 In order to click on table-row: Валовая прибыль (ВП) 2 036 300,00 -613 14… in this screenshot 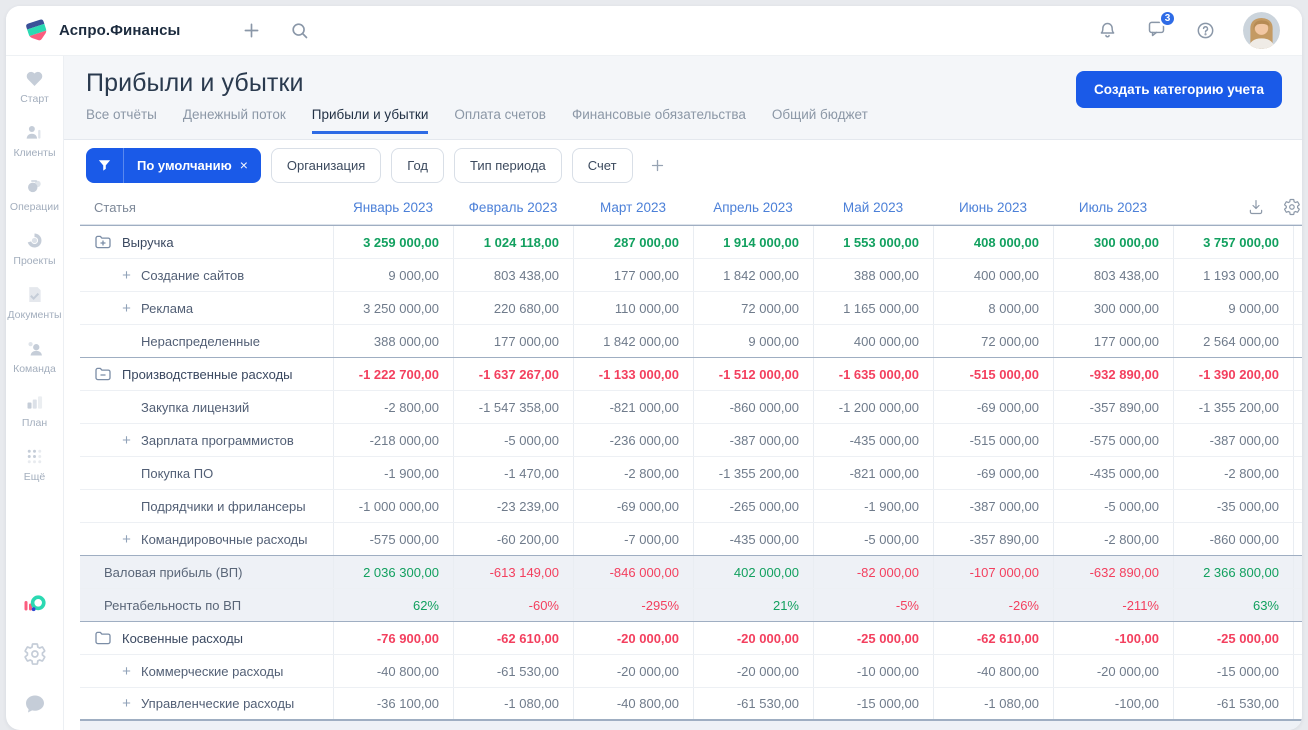, I will do `click(691, 571)`.